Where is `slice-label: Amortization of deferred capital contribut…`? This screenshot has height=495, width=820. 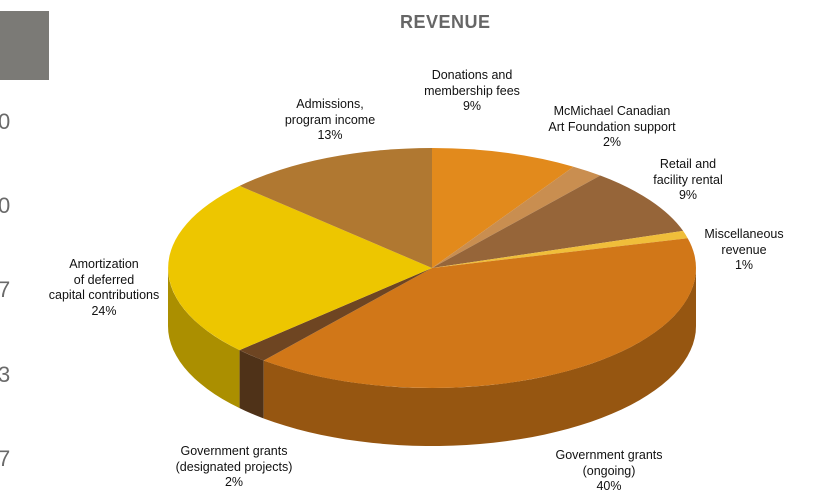
slice-label: Amortization of deferred capital contribut… is located at coordinates (104, 288).